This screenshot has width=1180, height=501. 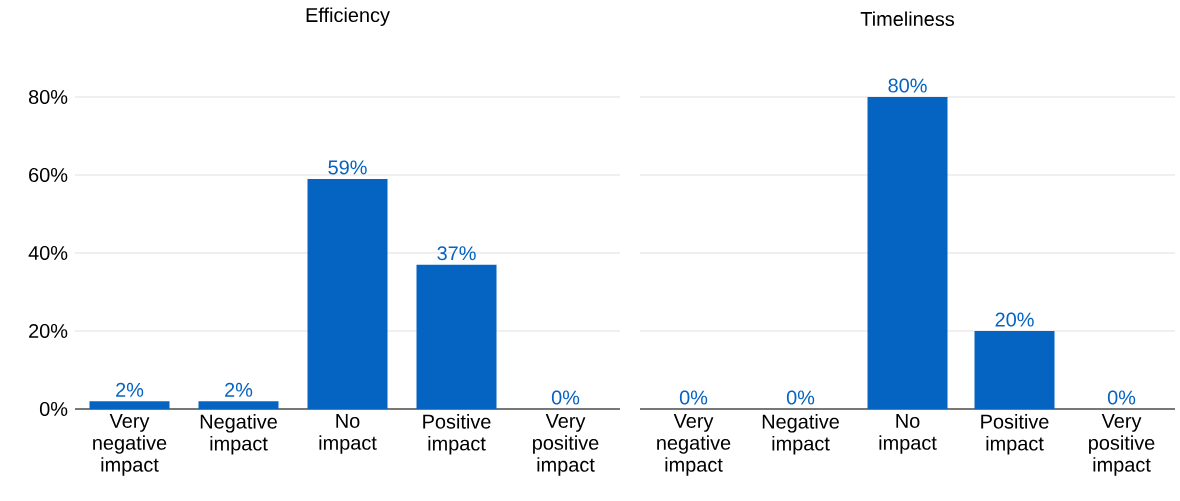 I want to click on data-label: 59%, so click(x=347, y=167).